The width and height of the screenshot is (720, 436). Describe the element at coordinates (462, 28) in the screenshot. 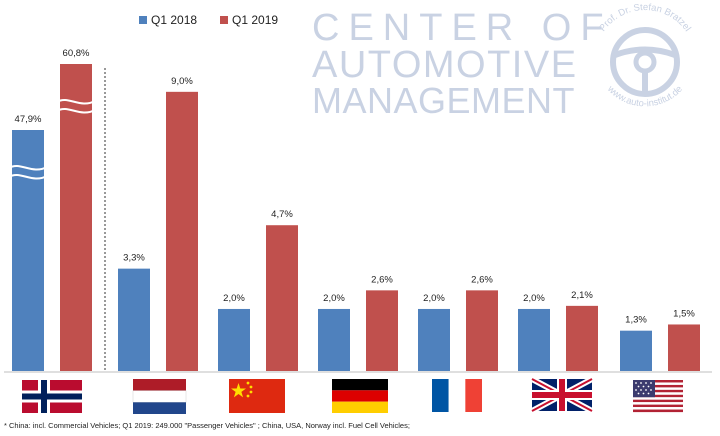

I see `logo-line-1: CENTER OF` at that location.